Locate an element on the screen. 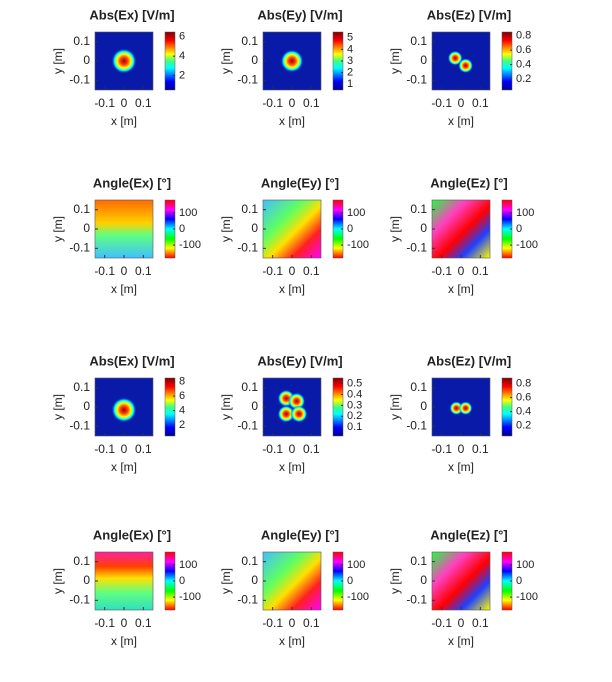 This screenshot has width=612, height=682. panel-title: Abs(Ex) [V/m] is located at coordinates (131, 14).